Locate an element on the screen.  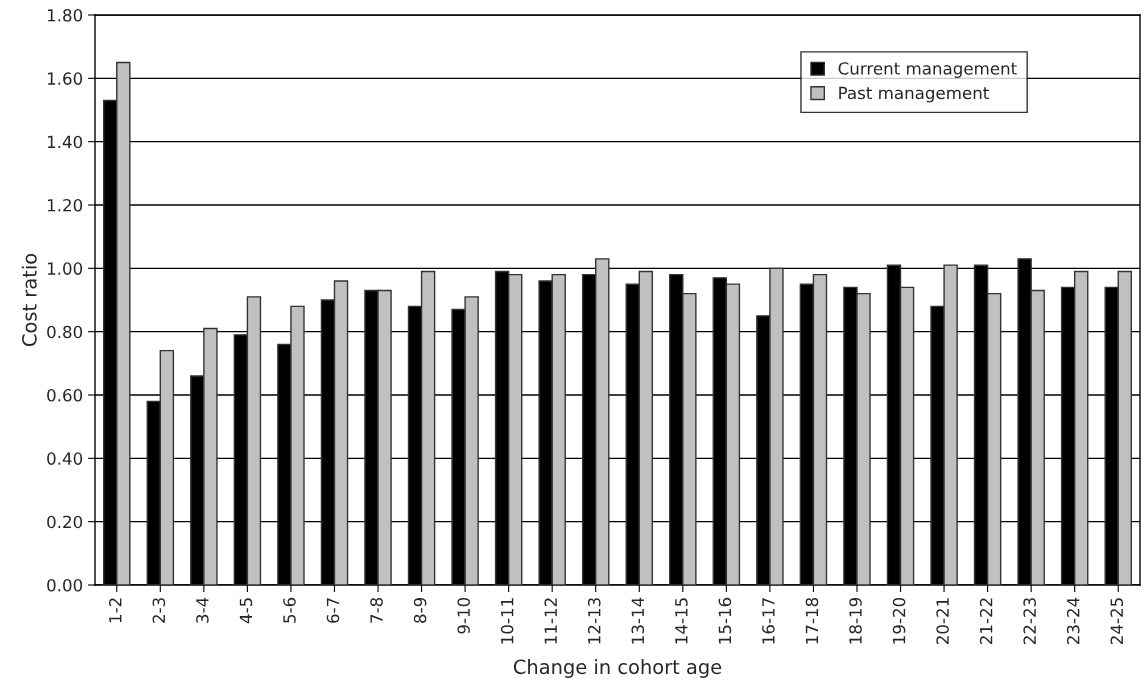
x-tick-label: 22-23 is located at coordinates (1029, 621).